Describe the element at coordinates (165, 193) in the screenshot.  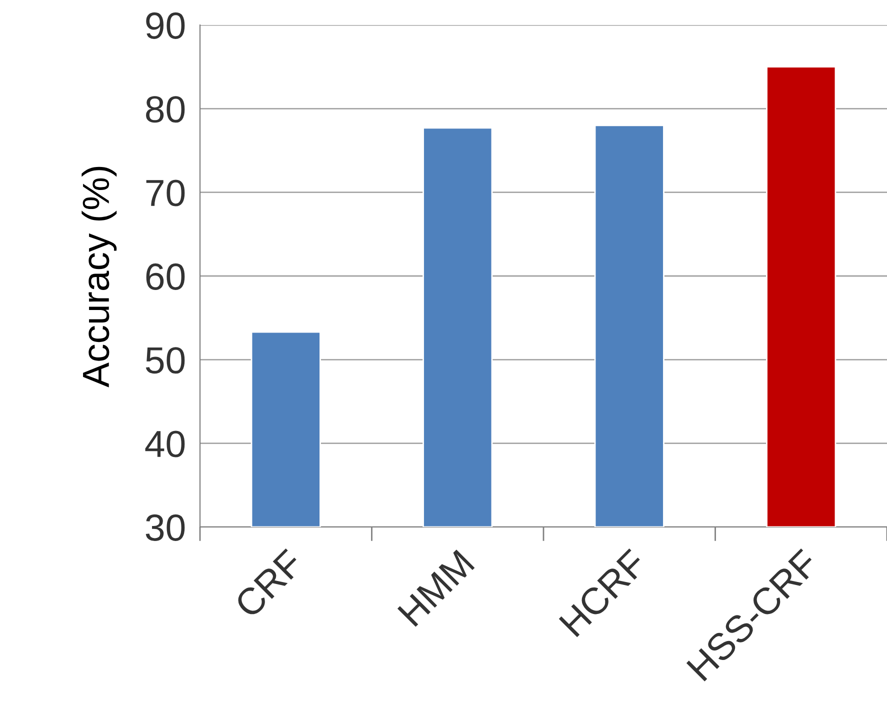
I see `y-tick-label: 70` at that location.